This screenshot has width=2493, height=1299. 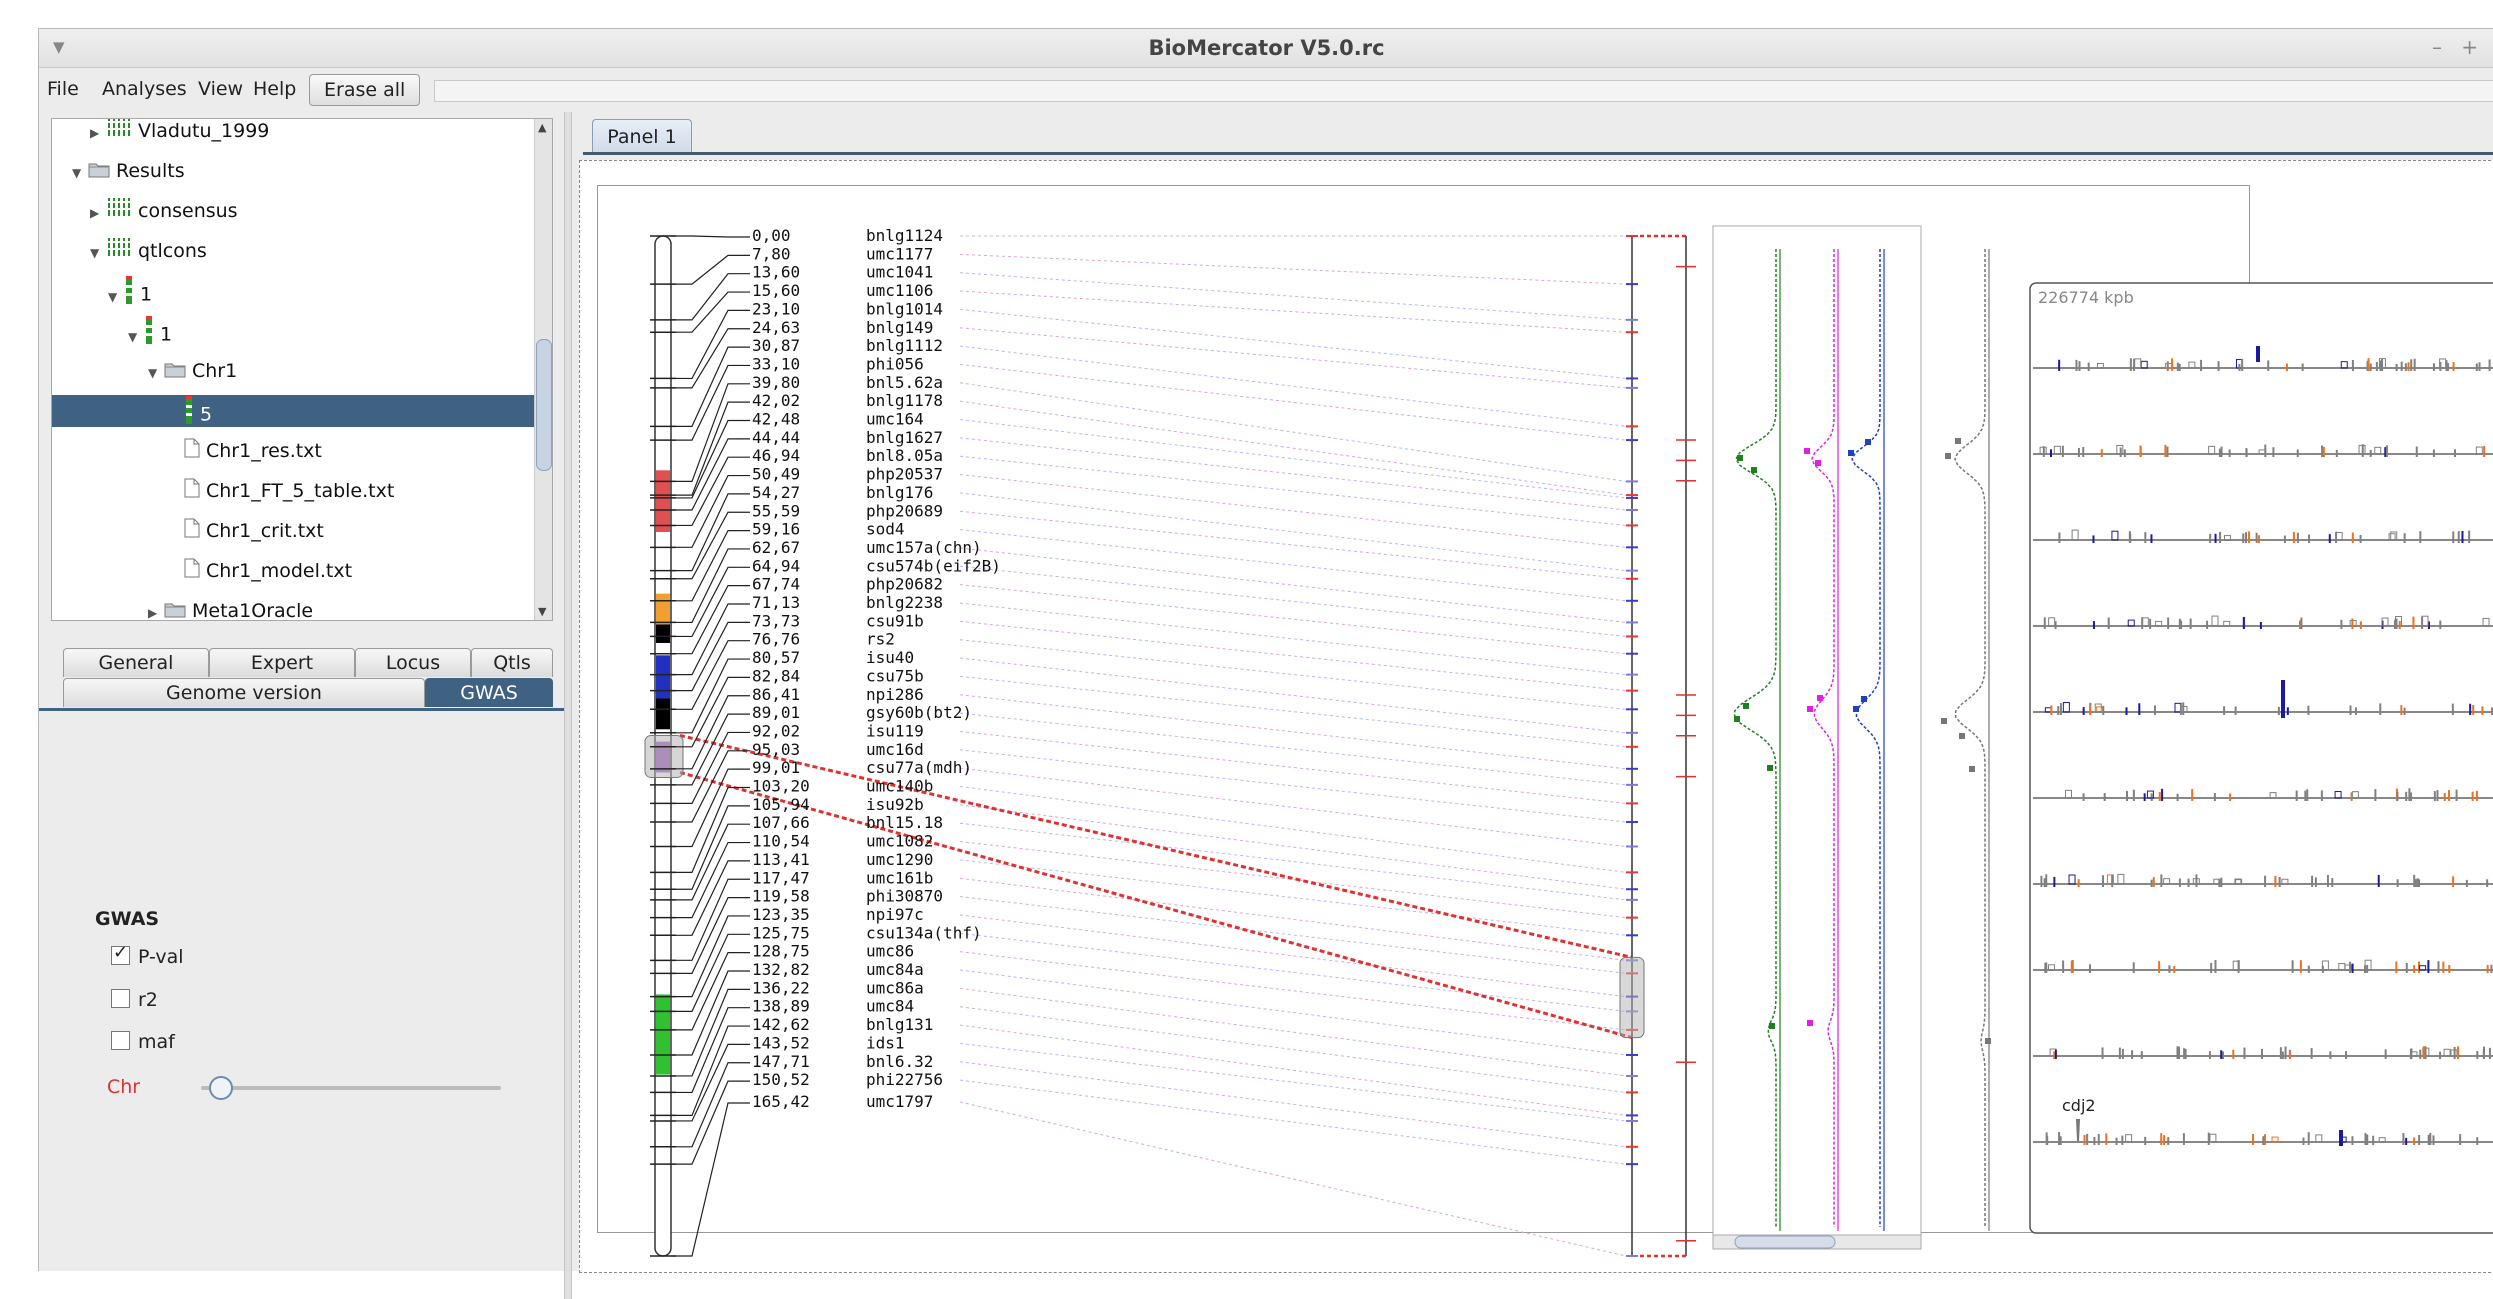 What do you see at coordinates (489, 692) in the screenshot?
I see `tab-gwas: GWAS` at bounding box center [489, 692].